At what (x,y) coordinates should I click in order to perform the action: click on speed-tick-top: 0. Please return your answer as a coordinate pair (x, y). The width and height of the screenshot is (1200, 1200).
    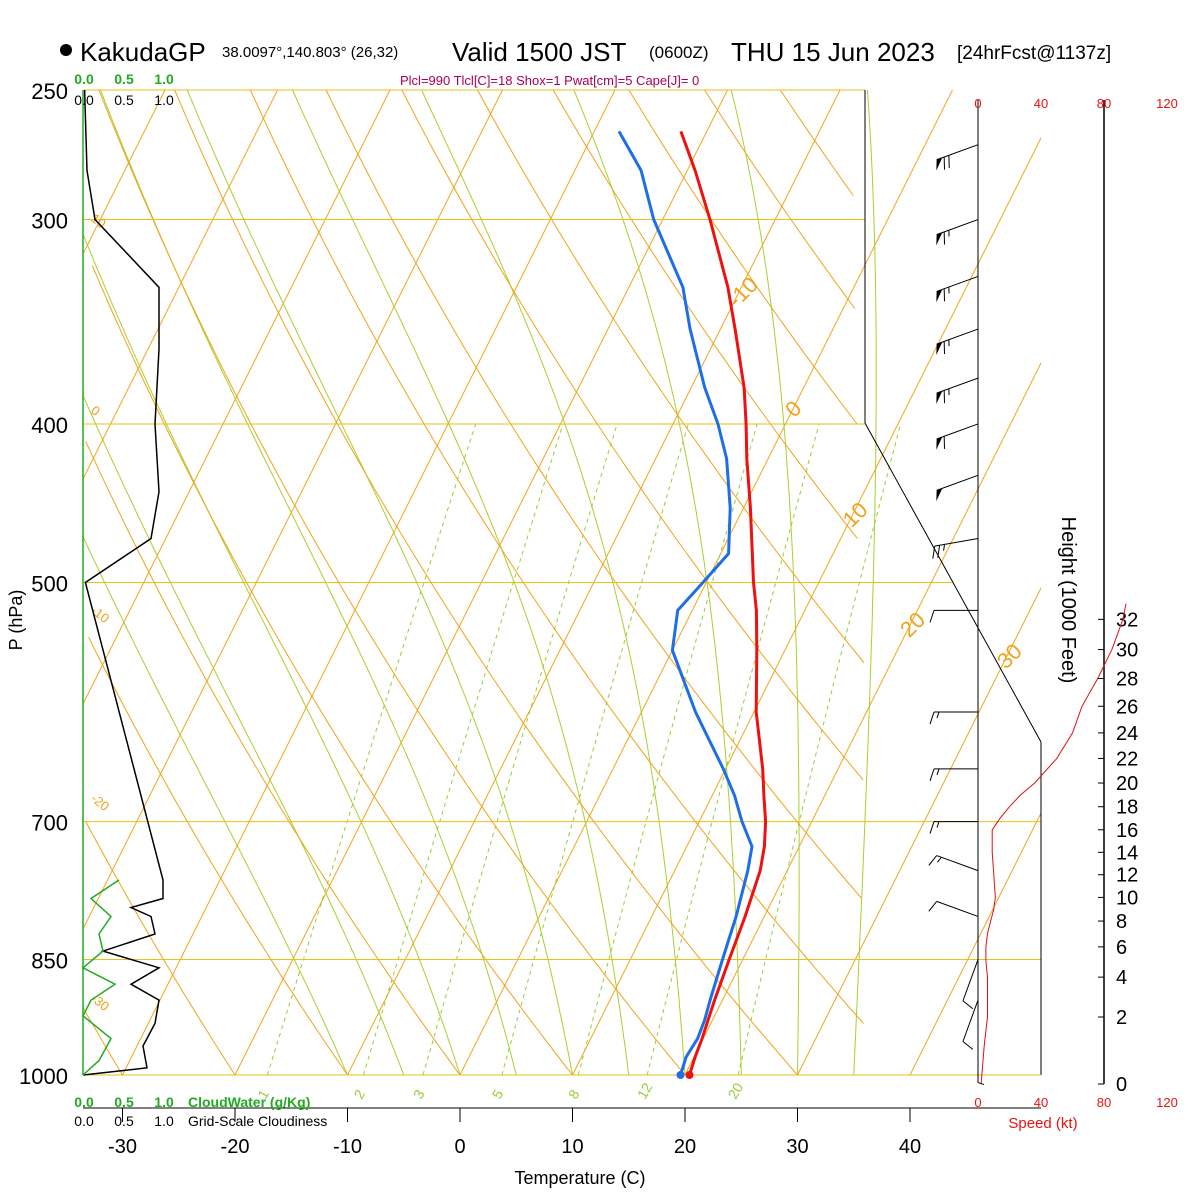
    Looking at the image, I should click on (977, 103).